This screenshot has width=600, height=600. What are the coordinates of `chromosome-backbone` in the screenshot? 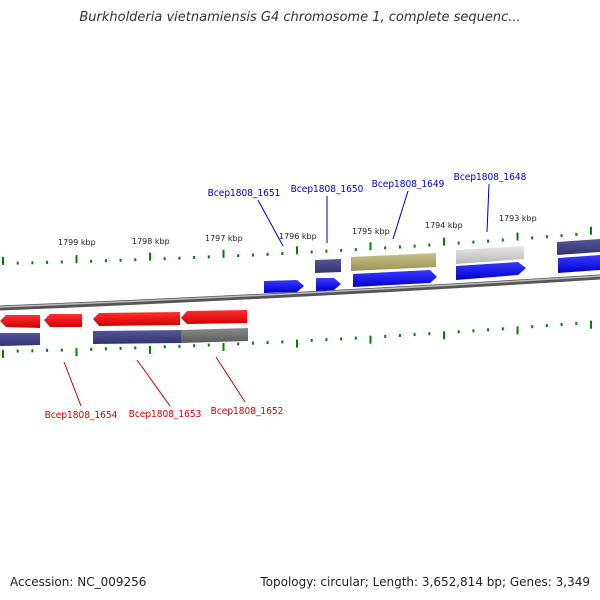 It's located at (300, 292).